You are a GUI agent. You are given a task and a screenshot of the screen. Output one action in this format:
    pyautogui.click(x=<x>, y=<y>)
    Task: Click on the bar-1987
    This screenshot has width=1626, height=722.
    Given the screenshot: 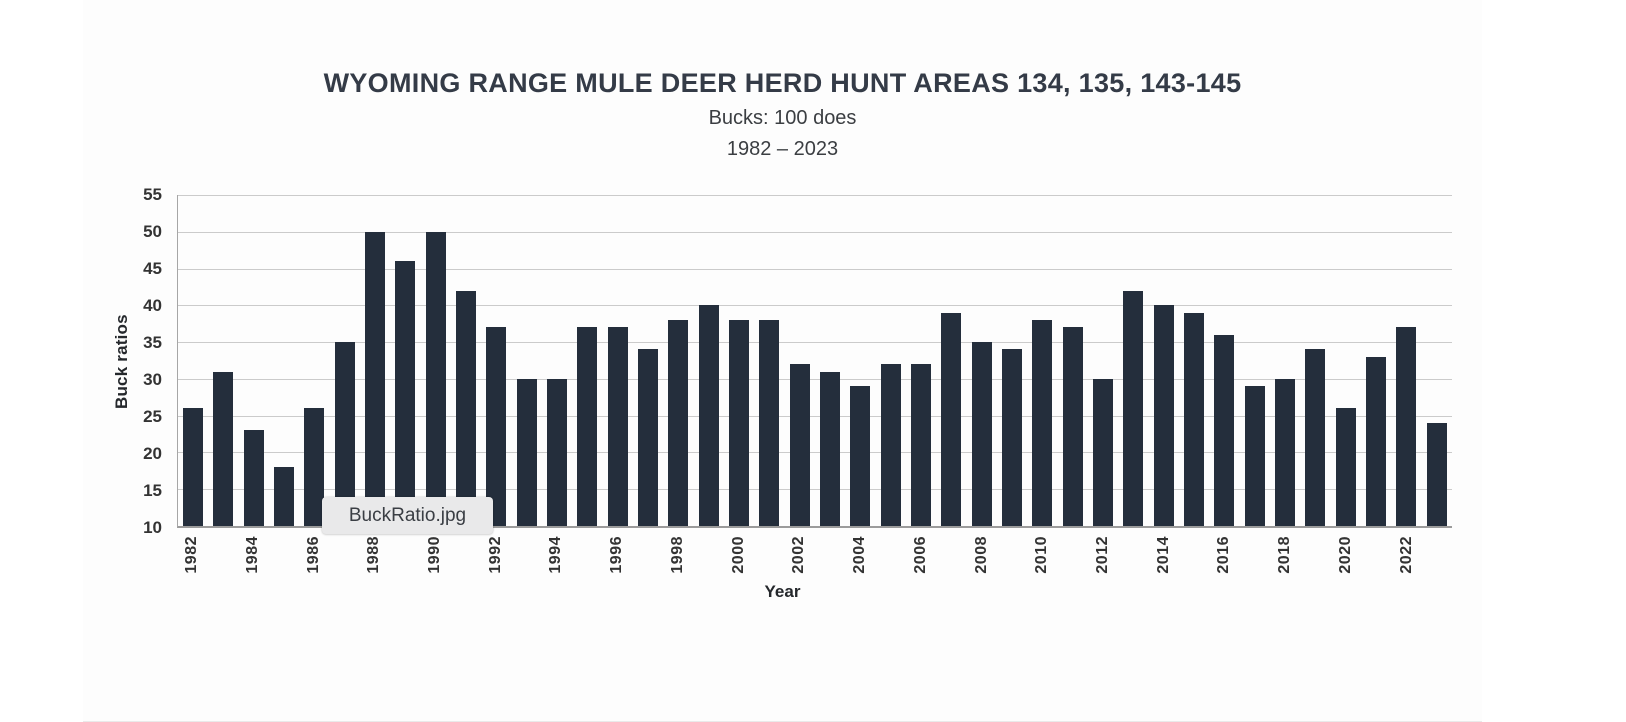 What is the action you would take?
    pyautogui.click(x=344, y=434)
    